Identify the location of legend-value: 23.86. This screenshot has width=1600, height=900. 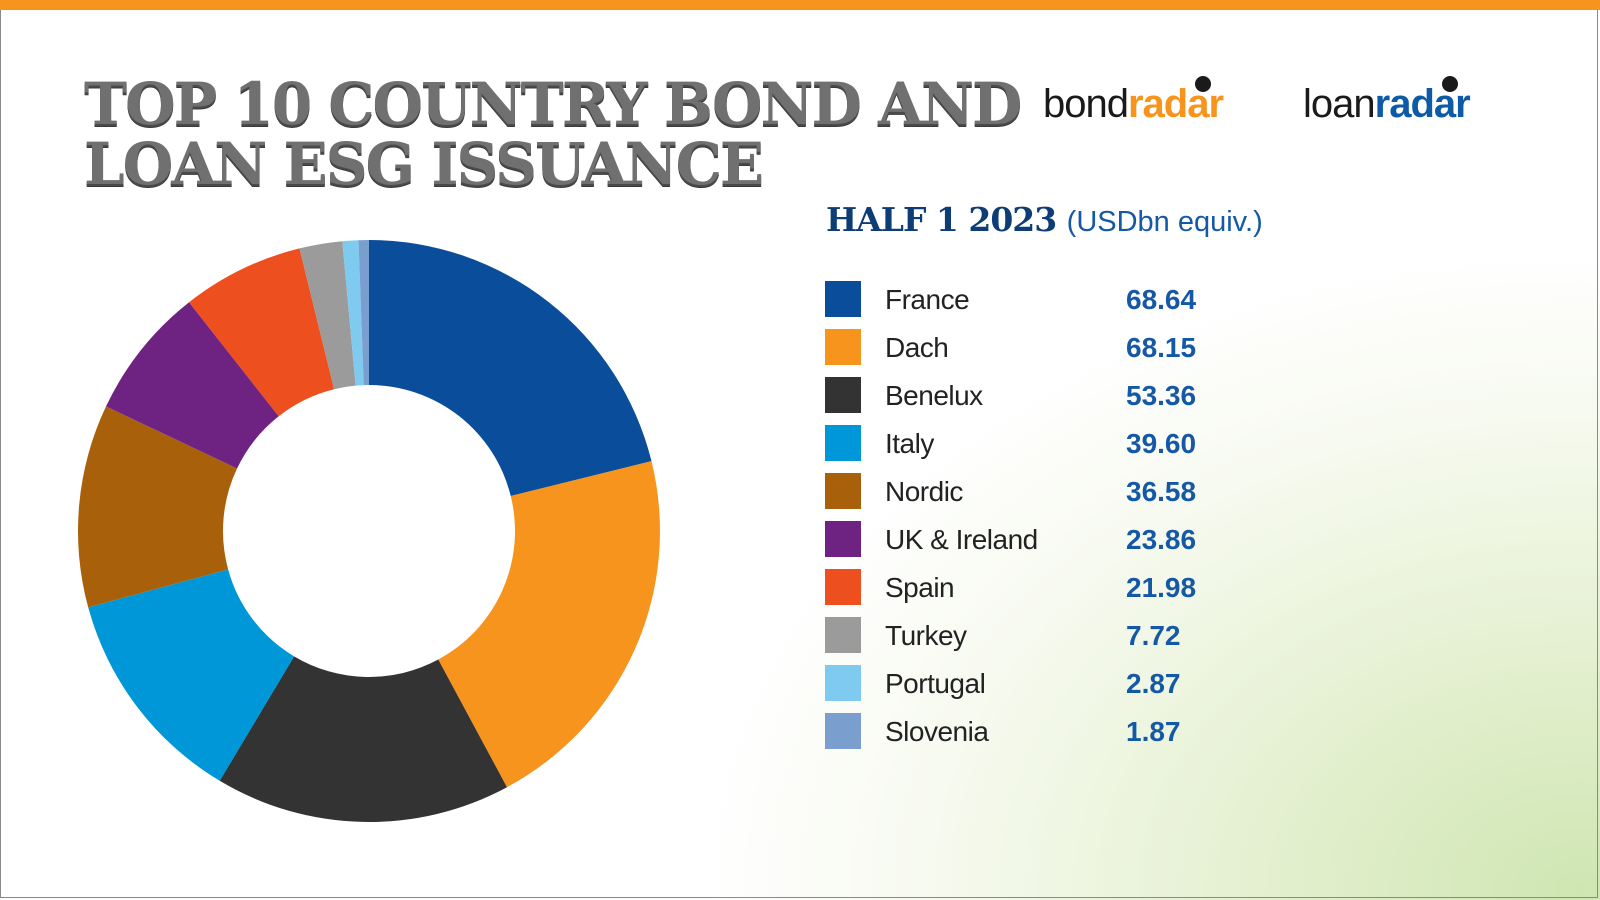
(1161, 539).